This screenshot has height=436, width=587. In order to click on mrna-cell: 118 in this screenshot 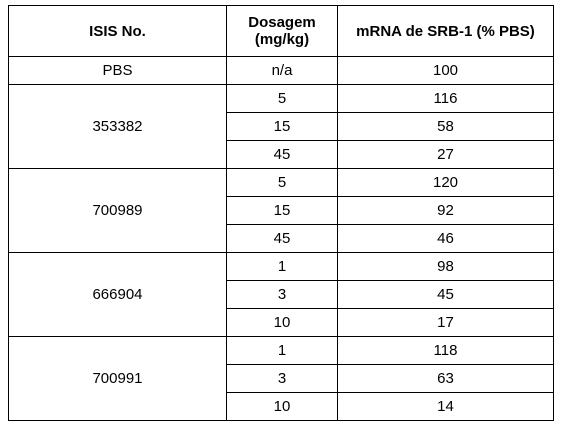, I will do `click(445, 350)`.